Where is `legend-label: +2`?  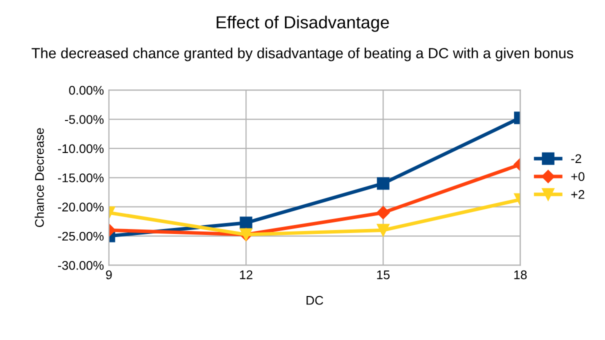
legend-label: +2 is located at coordinates (577, 194).